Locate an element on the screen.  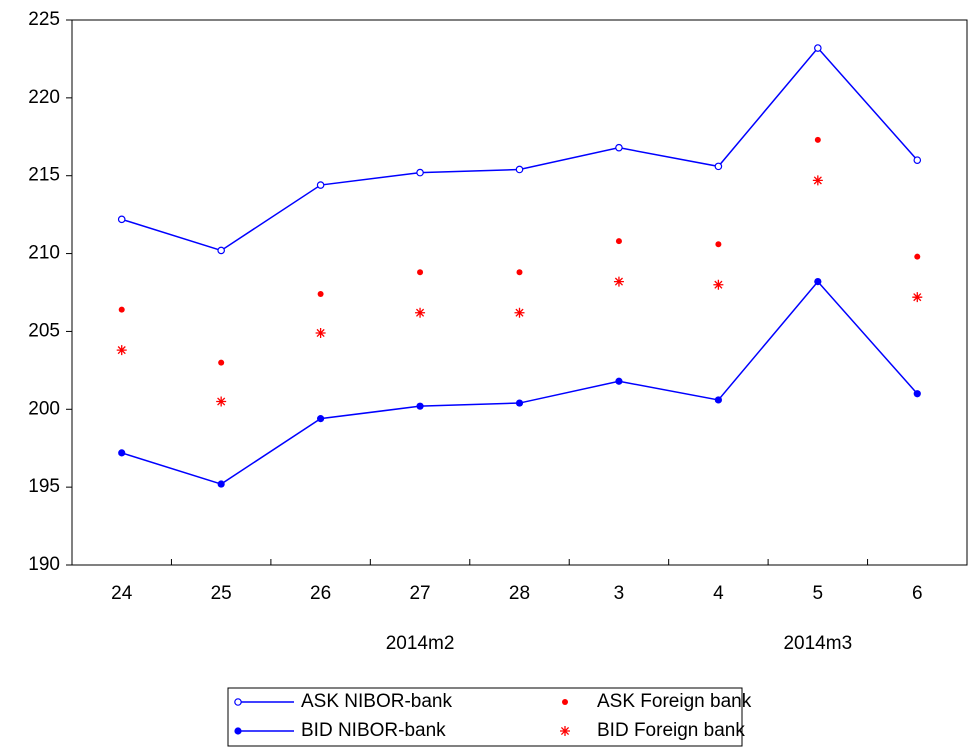
y-tick-label: 190 is located at coordinates (44, 564).